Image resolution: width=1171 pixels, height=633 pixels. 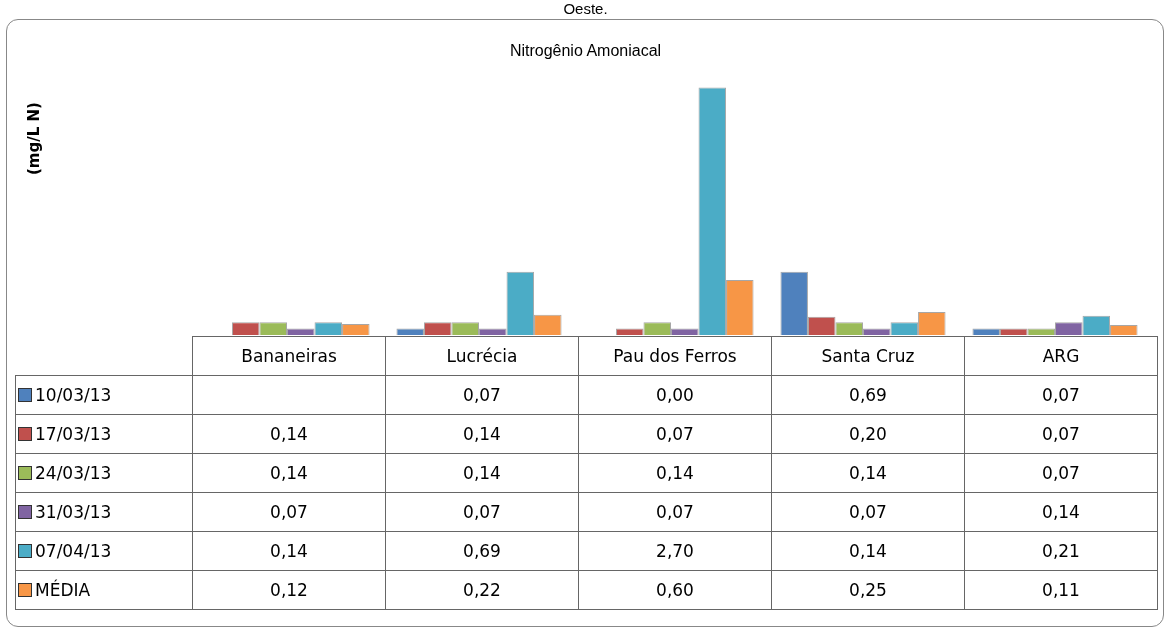 What do you see at coordinates (675, 395) in the screenshot?
I see `data-label: 0,00` at bounding box center [675, 395].